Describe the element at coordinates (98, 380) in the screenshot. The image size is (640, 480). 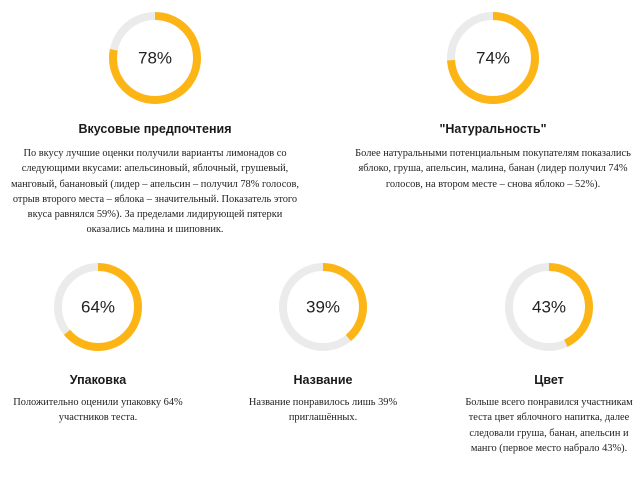
I see `stat-title: Упаковка` at that location.